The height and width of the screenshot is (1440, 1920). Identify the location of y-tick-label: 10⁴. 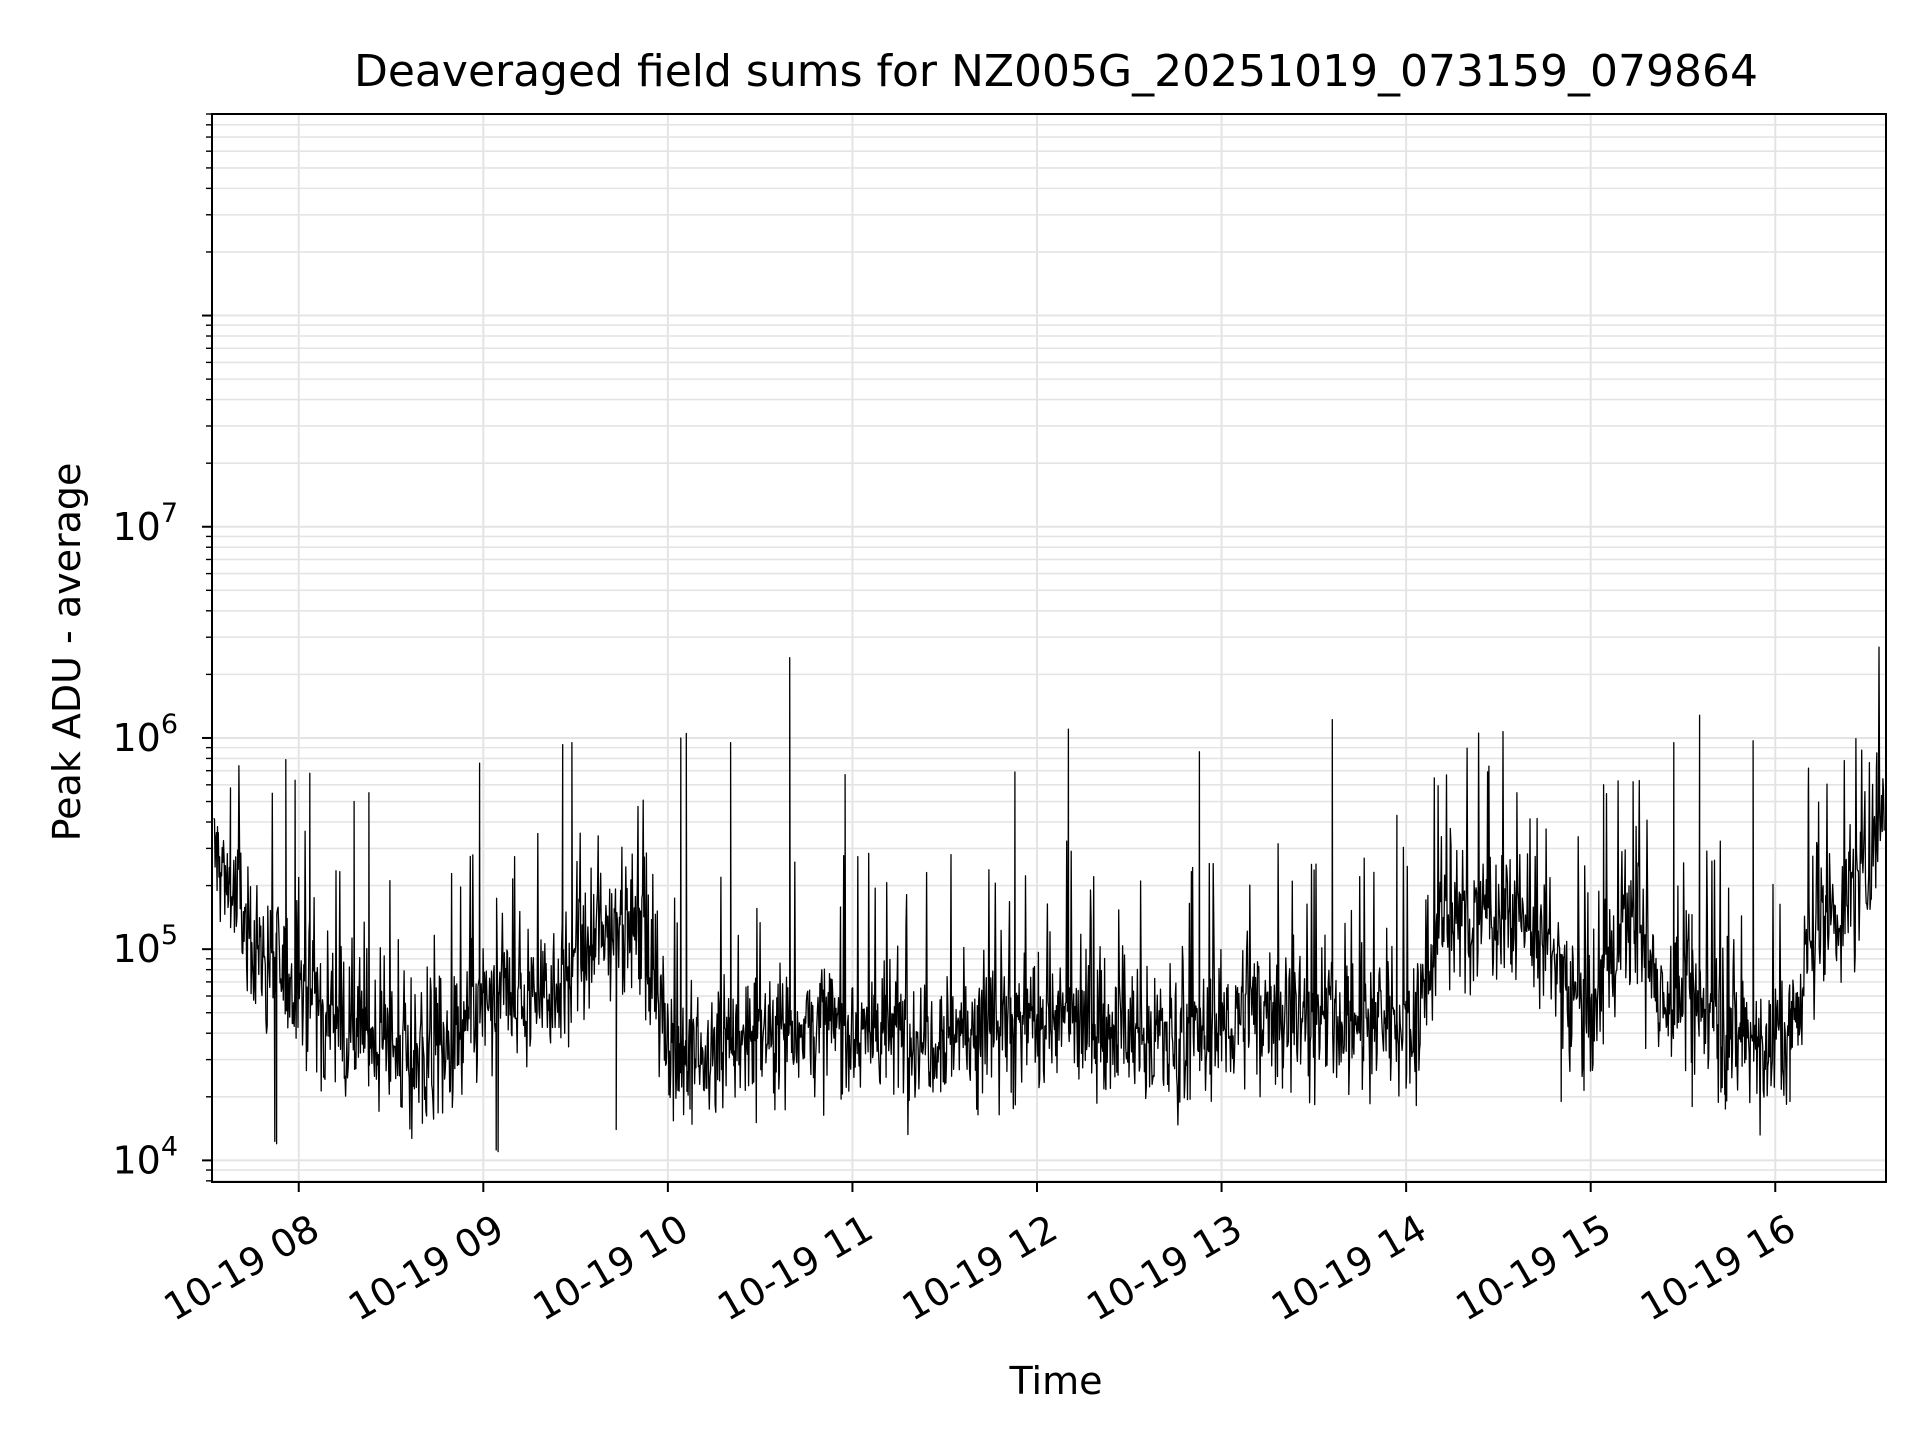
(145, 1156).